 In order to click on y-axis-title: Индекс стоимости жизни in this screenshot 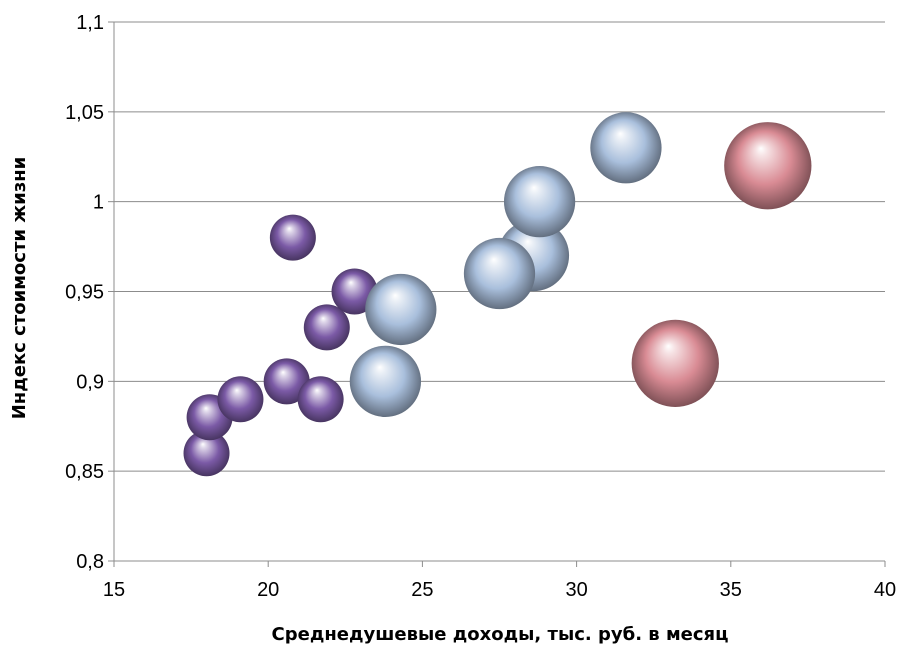, I will do `click(19, 288)`.